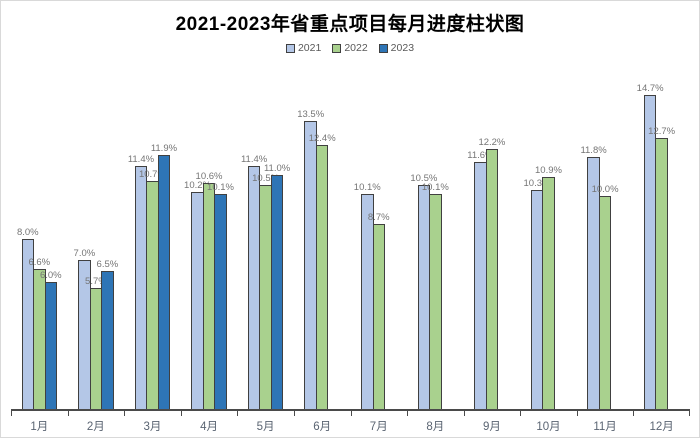 The height and width of the screenshot is (438, 700). Describe the element at coordinates (152, 175) in the screenshot. I see `bar-label-2022-m3: 10.7%` at that location.